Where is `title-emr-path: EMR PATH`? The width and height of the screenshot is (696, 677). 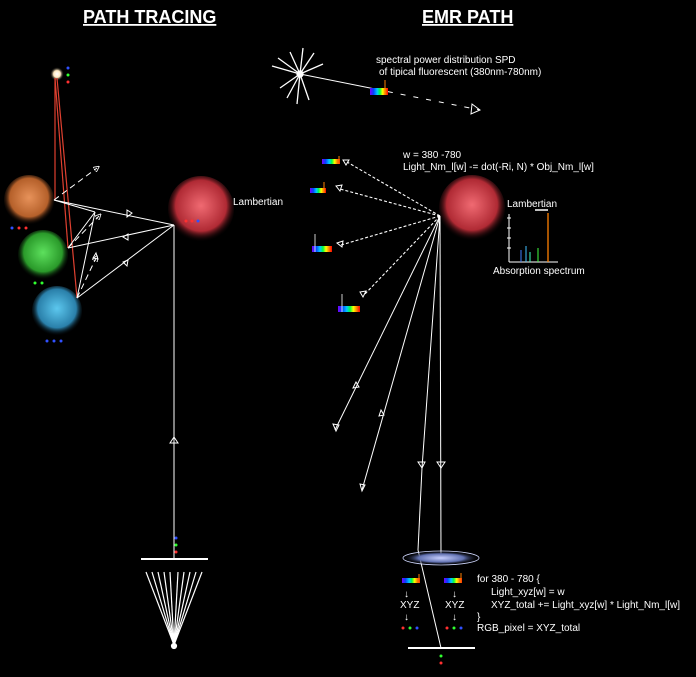 title-emr-path: EMR PATH is located at coordinates (467, 17).